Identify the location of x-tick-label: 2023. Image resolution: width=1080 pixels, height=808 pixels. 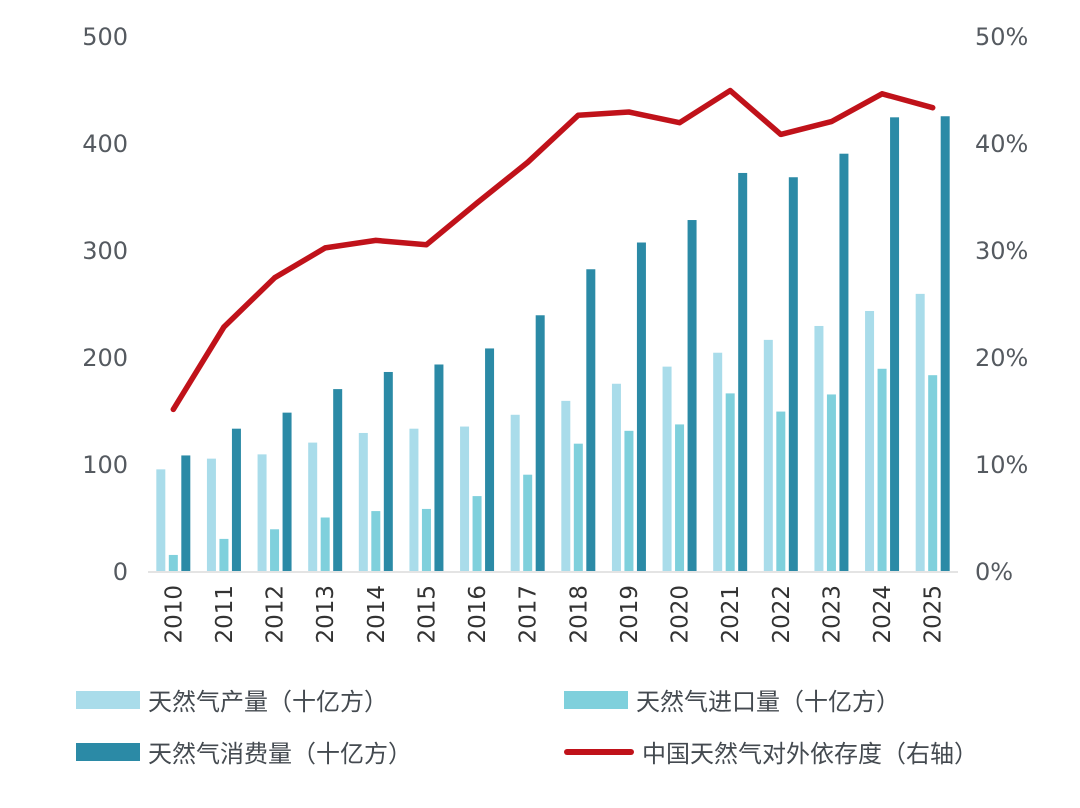
(832, 614).